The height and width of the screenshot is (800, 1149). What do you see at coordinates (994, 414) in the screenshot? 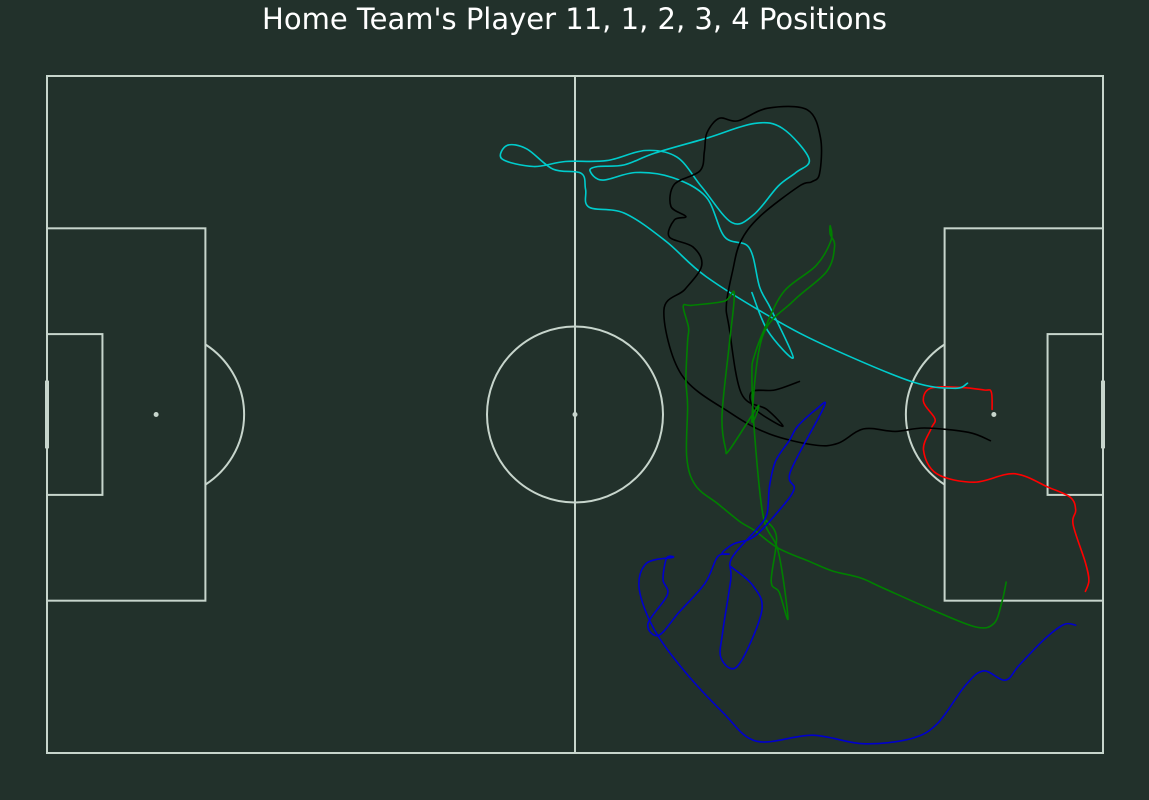
I see `right-penalty-spot` at bounding box center [994, 414].